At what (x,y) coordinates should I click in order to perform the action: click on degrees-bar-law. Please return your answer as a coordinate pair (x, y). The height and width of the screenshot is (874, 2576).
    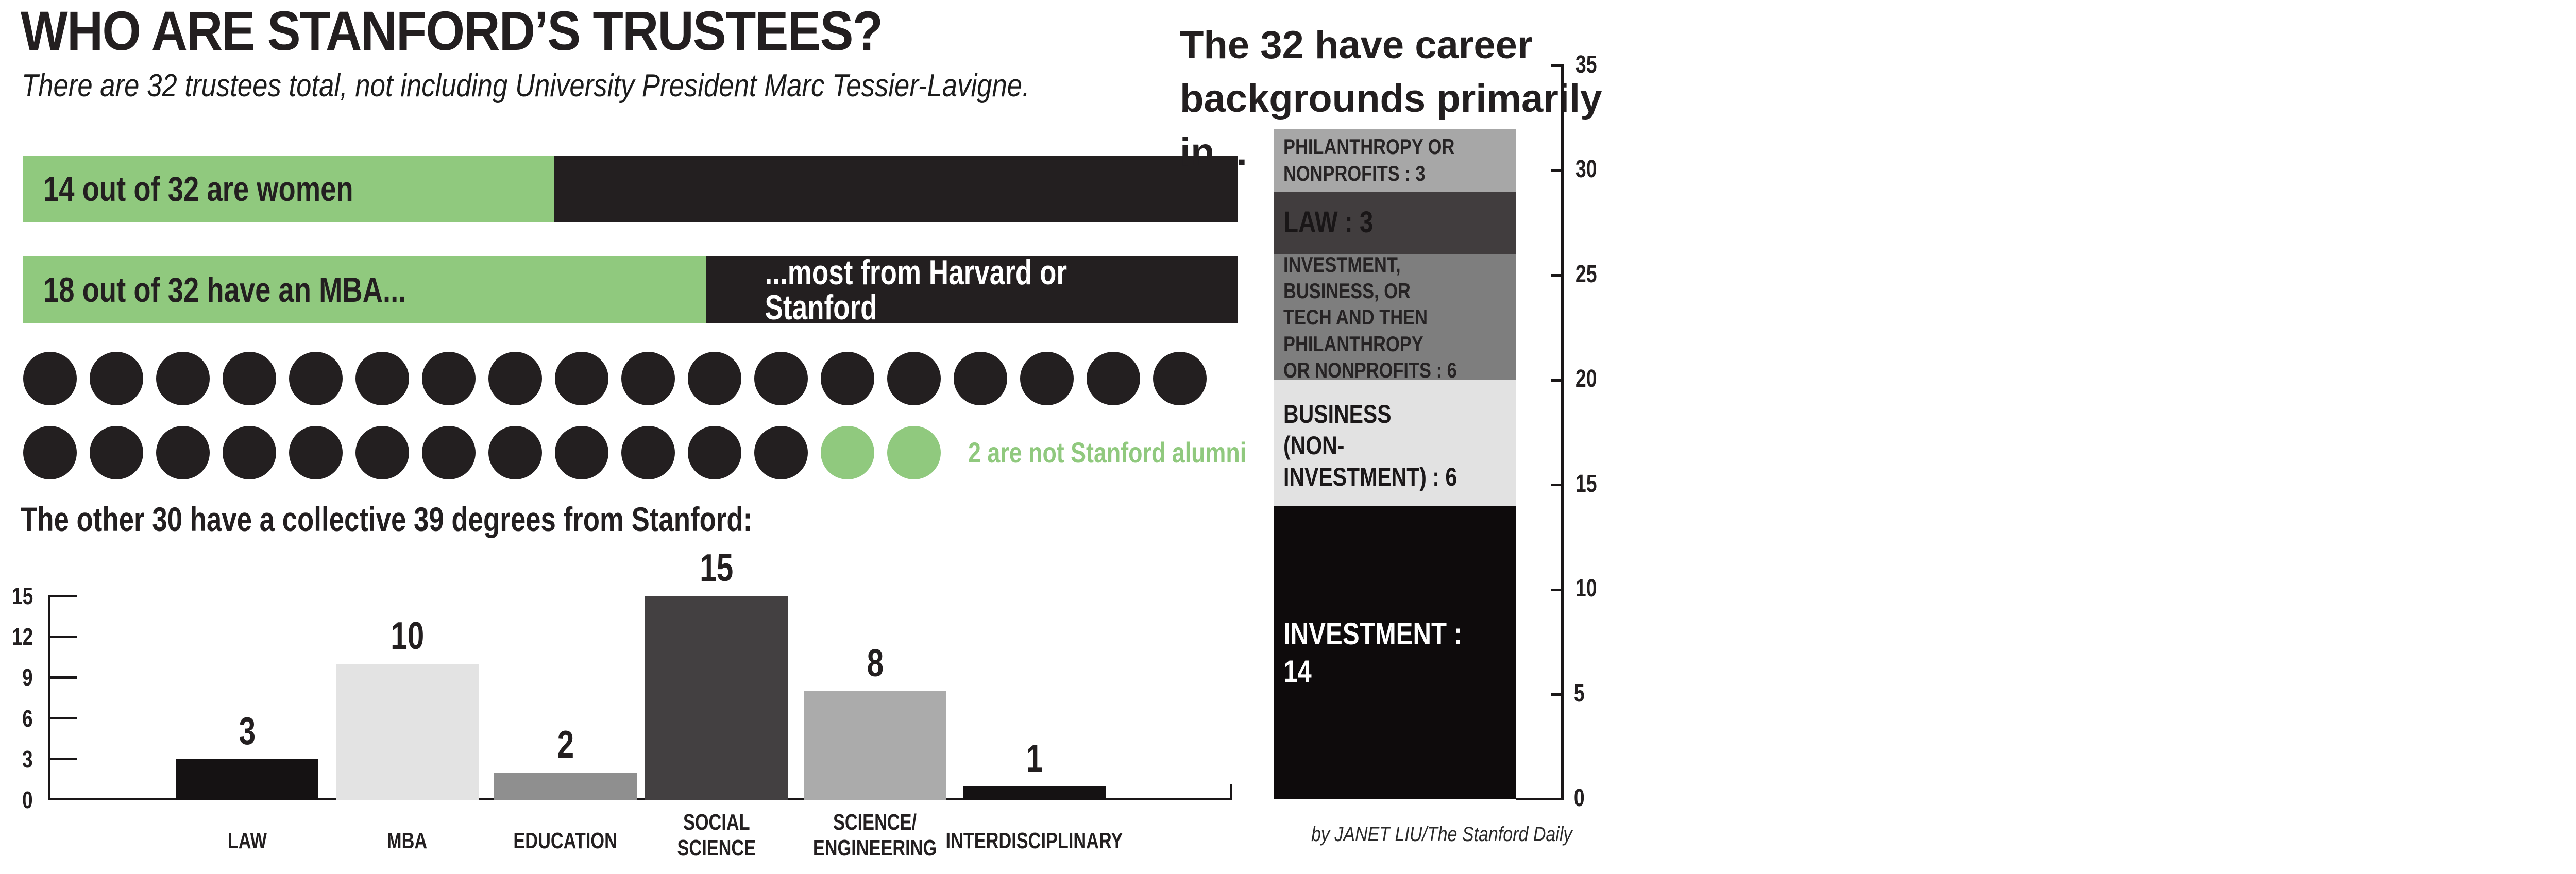
    Looking at the image, I should click on (247, 780).